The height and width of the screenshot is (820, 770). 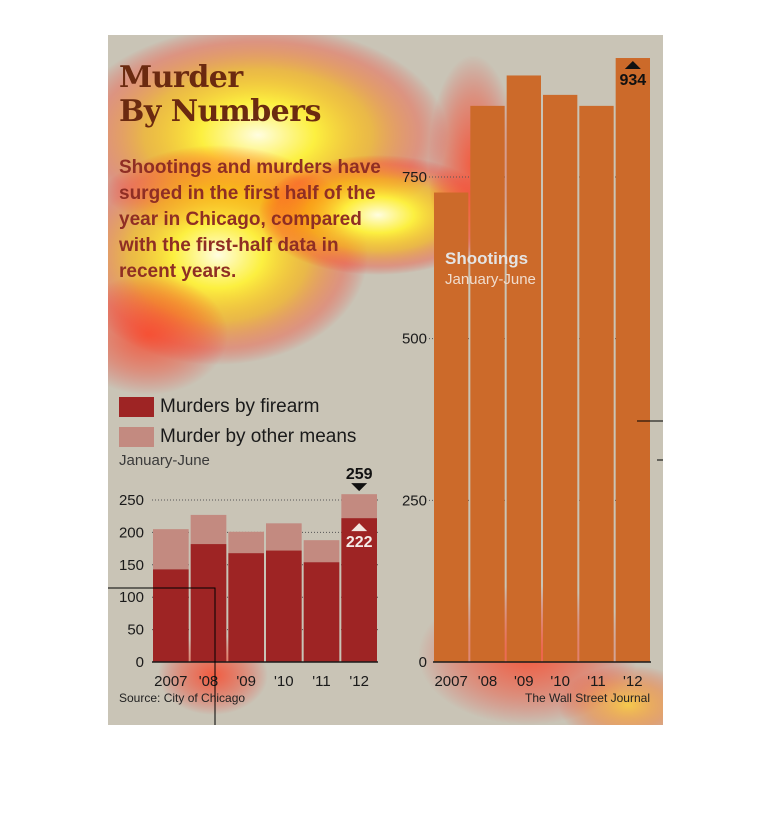 What do you see at coordinates (136, 407) in the screenshot?
I see `legend-swatch-firearm` at bounding box center [136, 407].